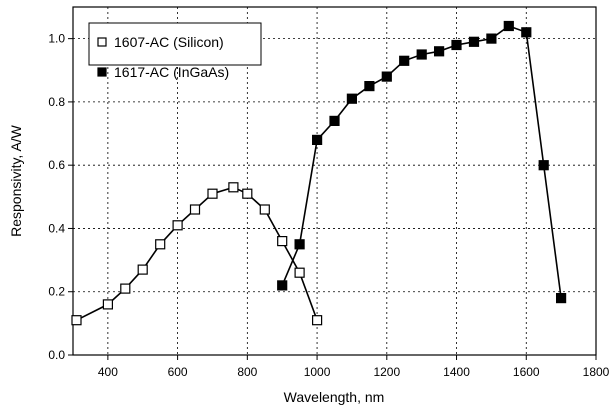 The image size is (612, 410). Describe the element at coordinates (526, 372) in the screenshot. I see `x-tick-label: 1600` at that location.